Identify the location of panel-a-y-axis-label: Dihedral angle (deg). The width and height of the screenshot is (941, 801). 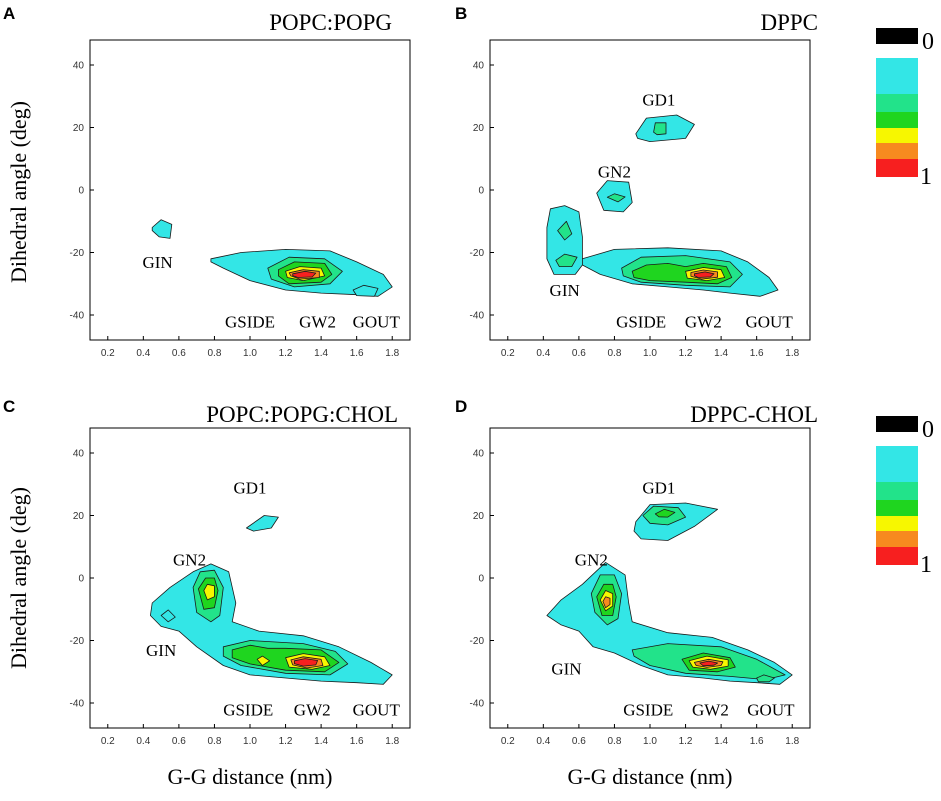
(18, 192).